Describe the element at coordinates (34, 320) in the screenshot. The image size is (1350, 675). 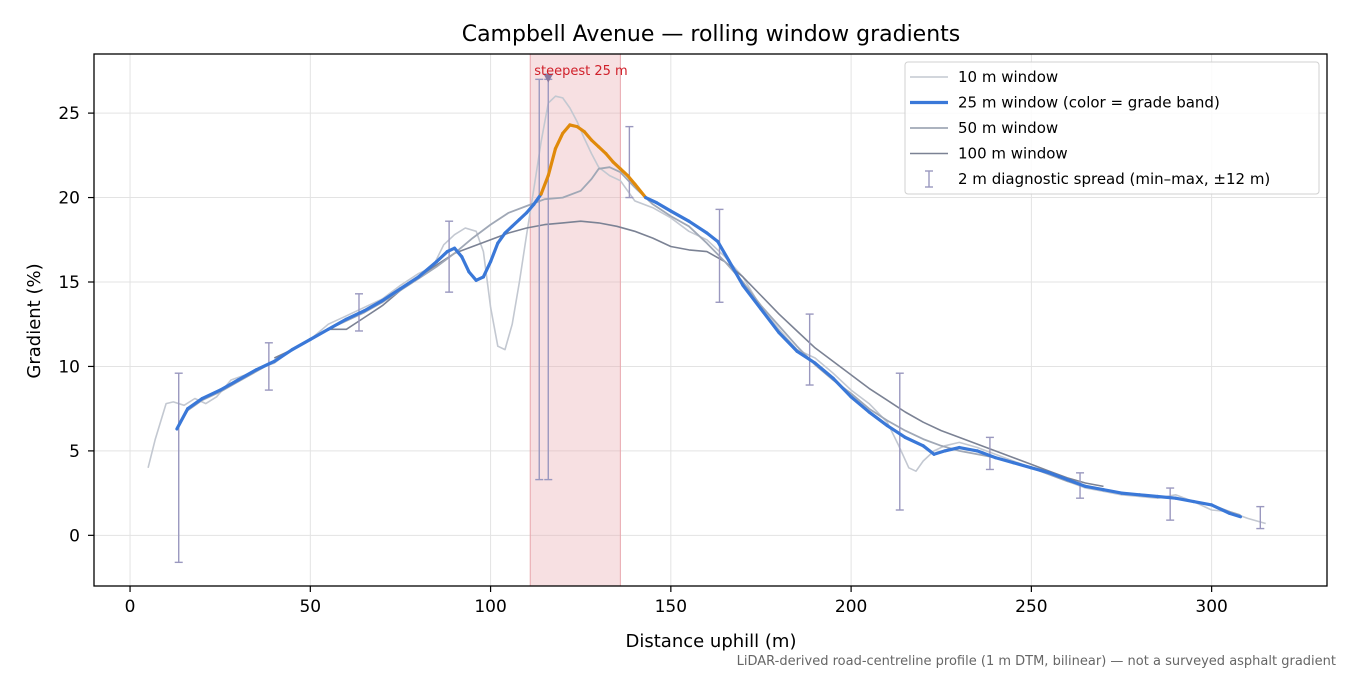
I see `y-axis-label: Gradient (%)` at that location.